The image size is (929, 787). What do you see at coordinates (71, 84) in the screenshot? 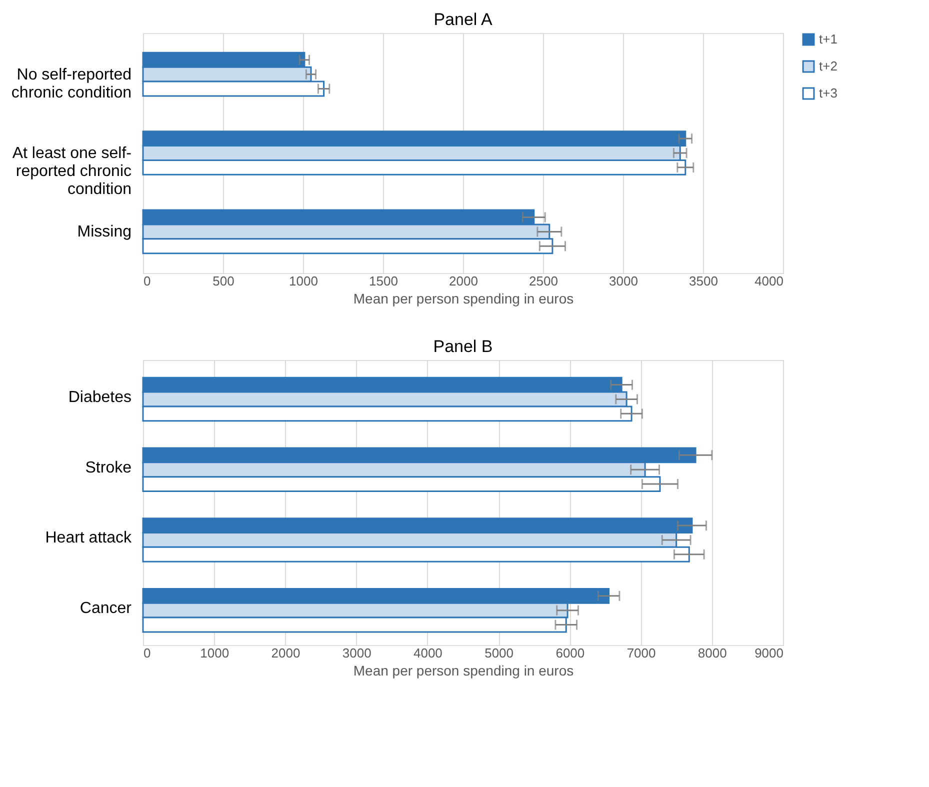
I see `y-tick-label: No self-reported chronic condition` at bounding box center [71, 84].